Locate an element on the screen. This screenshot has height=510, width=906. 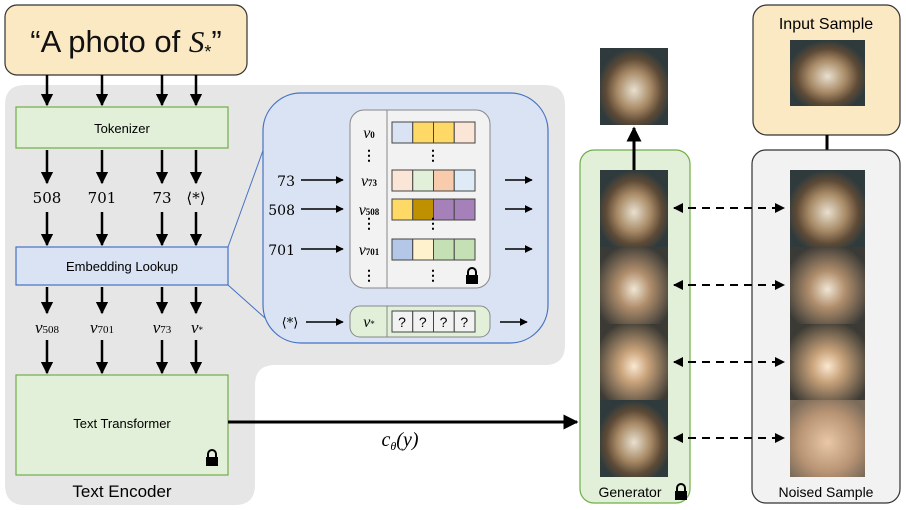
embedding-vector-label: v73 is located at coordinates (162, 327).